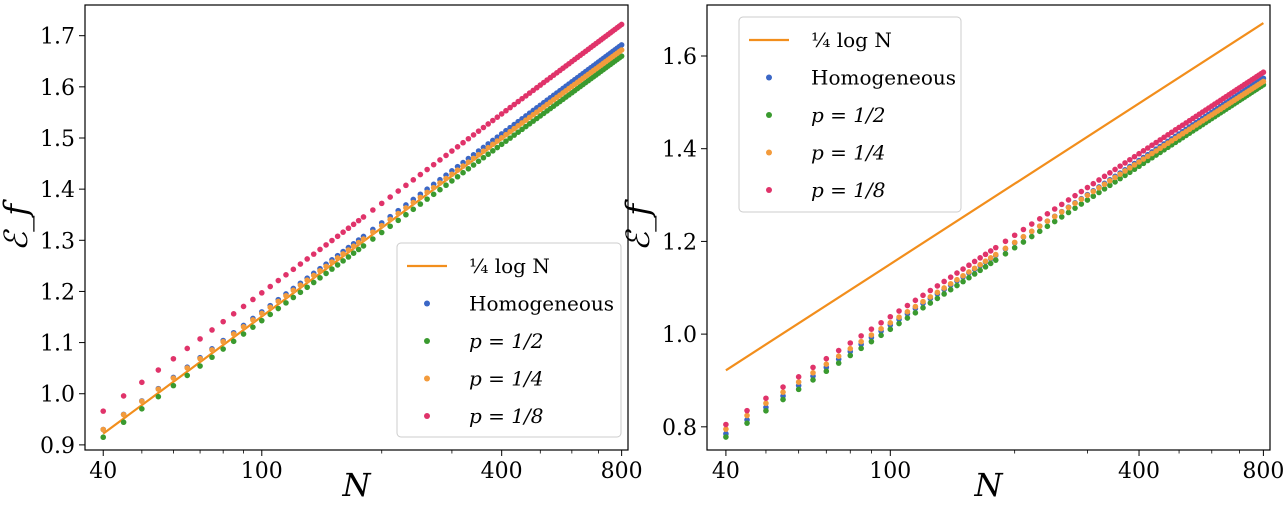  Describe the element at coordinates (57, 292) in the screenshot. I see `y-tick-label: 1.2` at that location.